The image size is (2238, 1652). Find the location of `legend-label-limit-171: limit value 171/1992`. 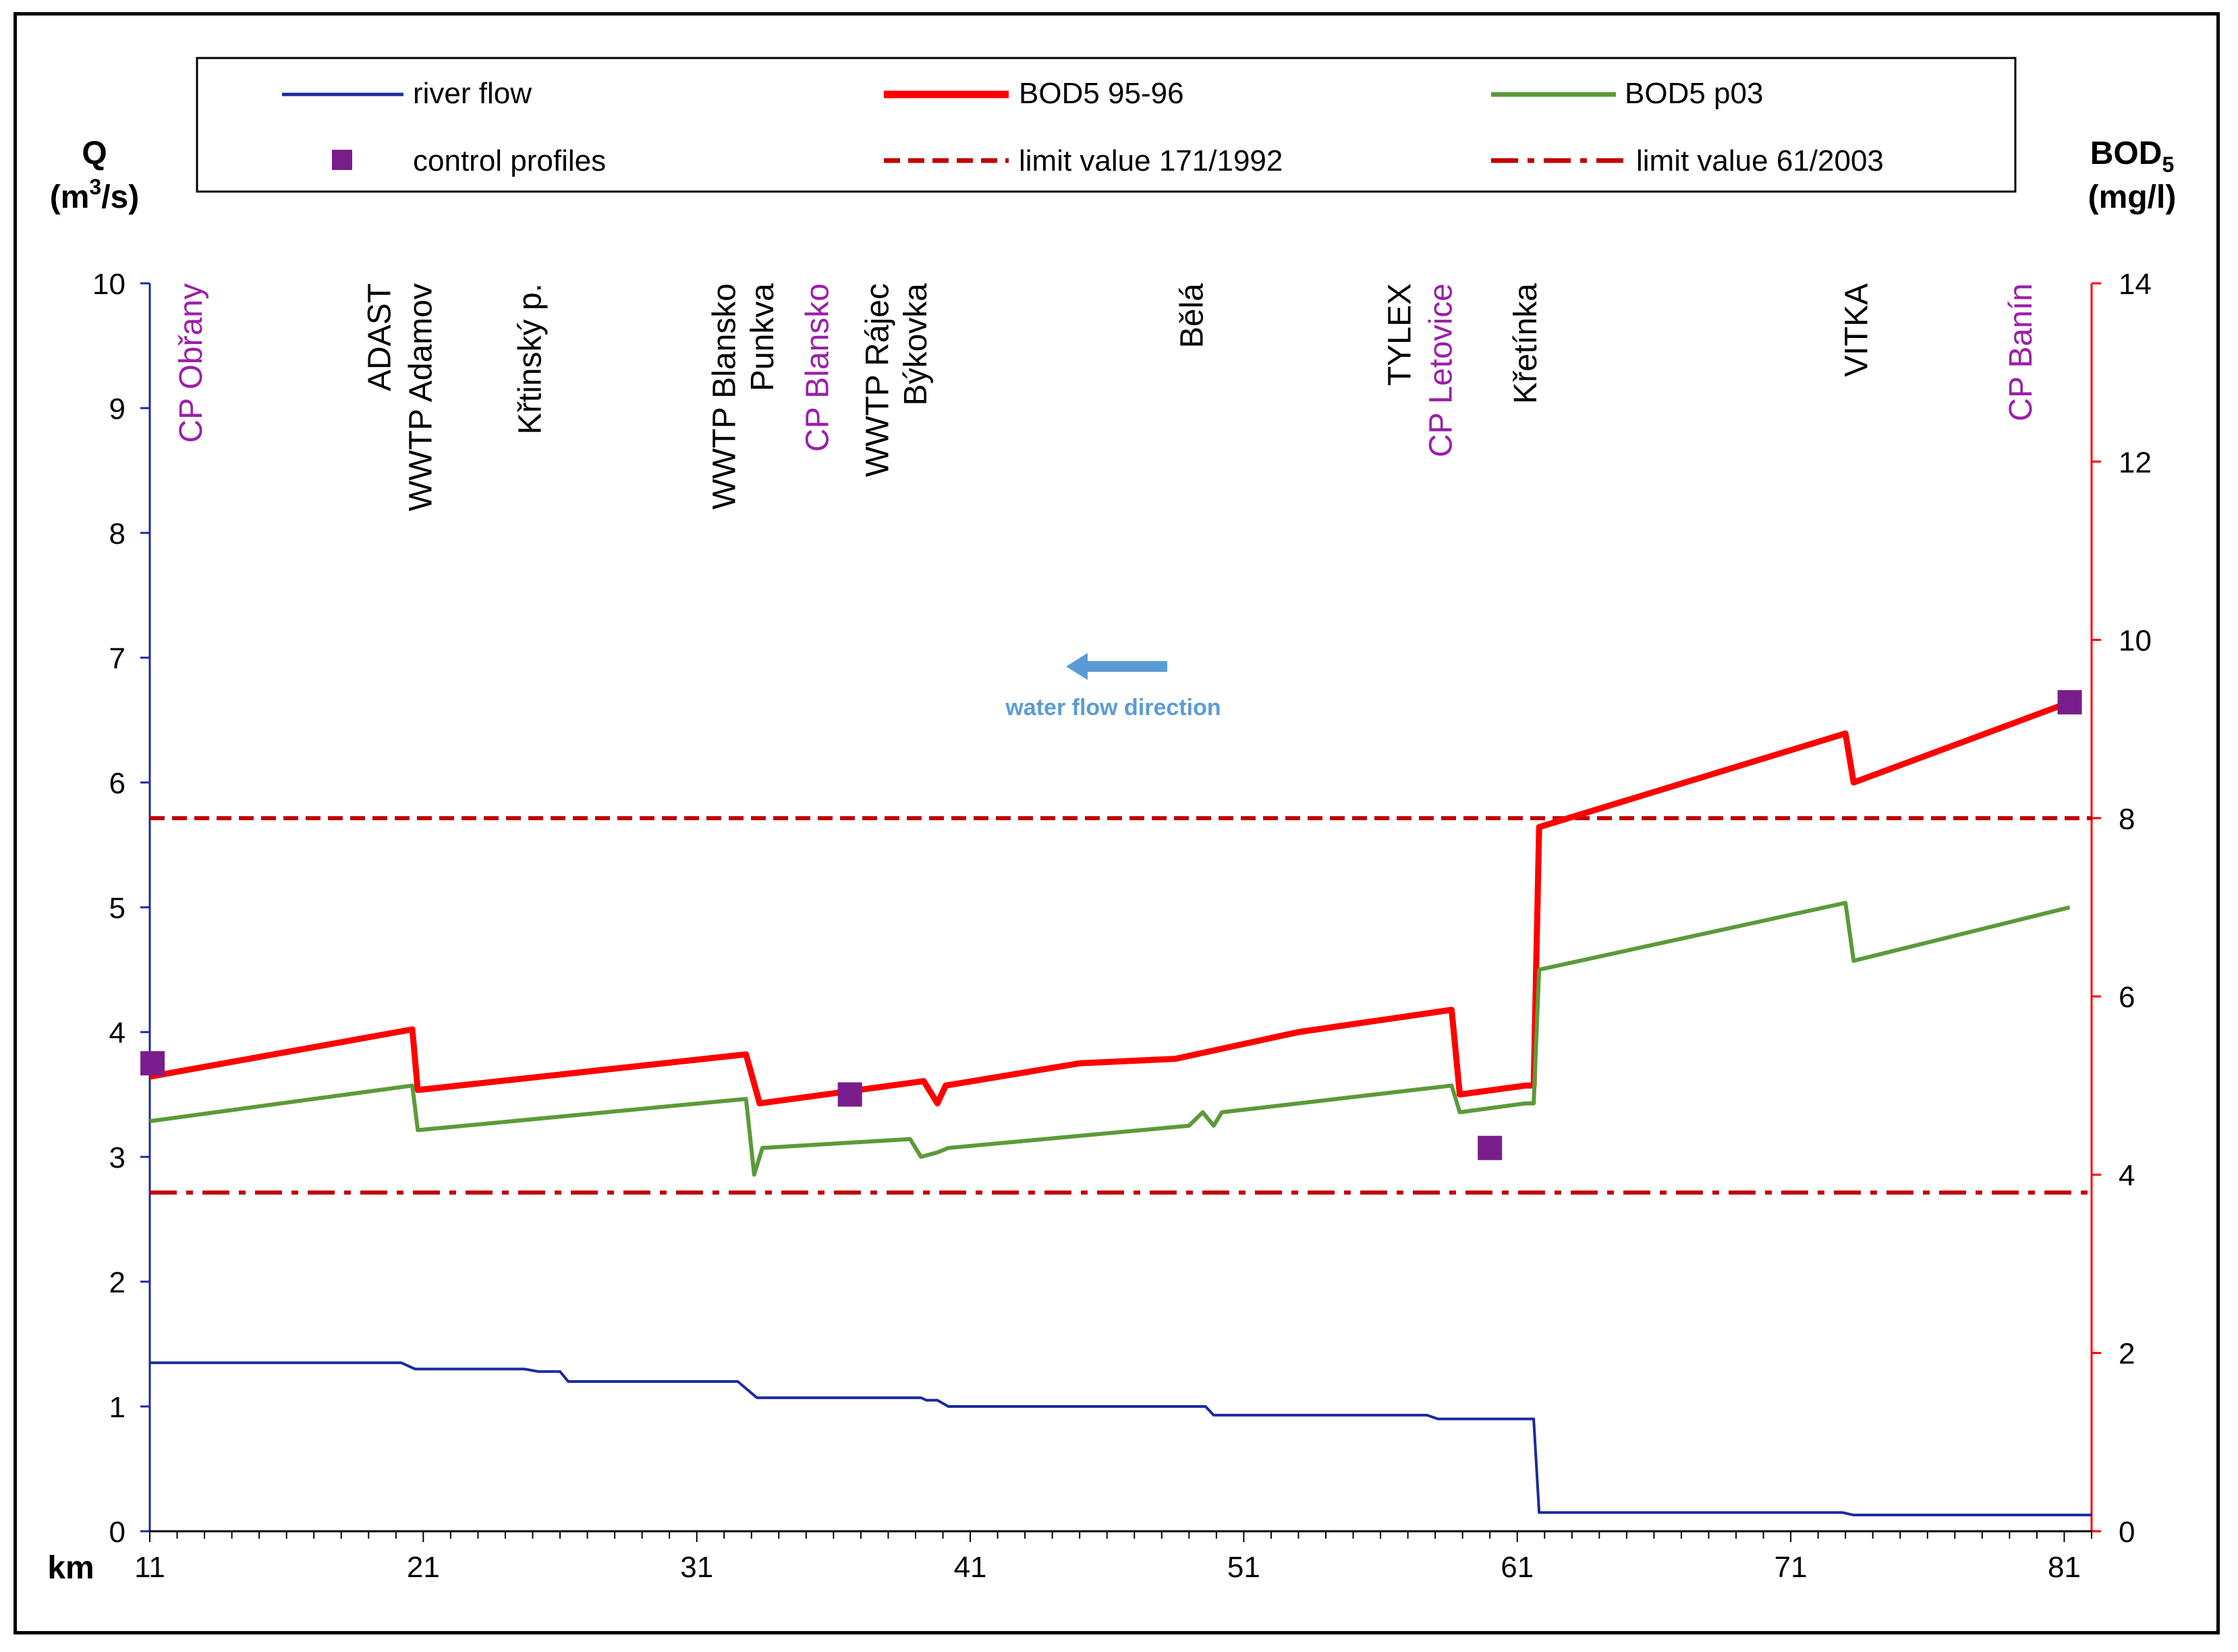

legend-label-limit-171: limit value 171/1992 is located at coordinates (1151, 160).